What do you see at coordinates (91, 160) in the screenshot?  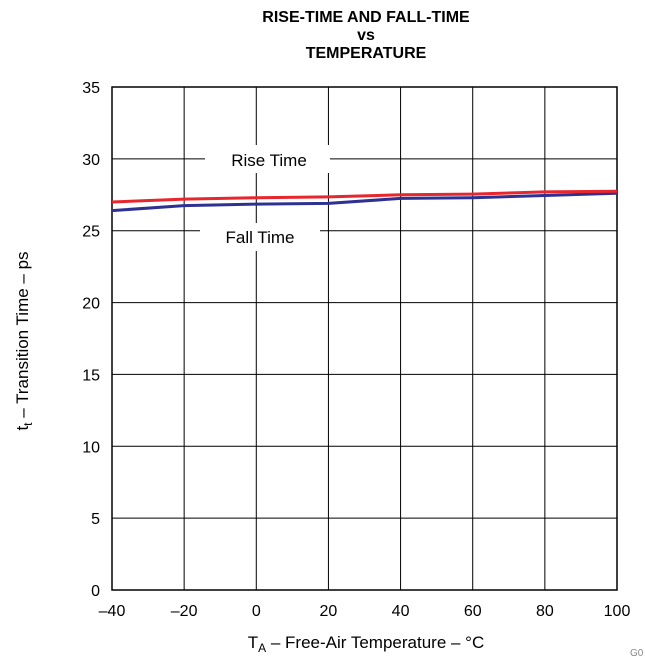 I see `y-tick-label: 30` at bounding box center [91, 160].